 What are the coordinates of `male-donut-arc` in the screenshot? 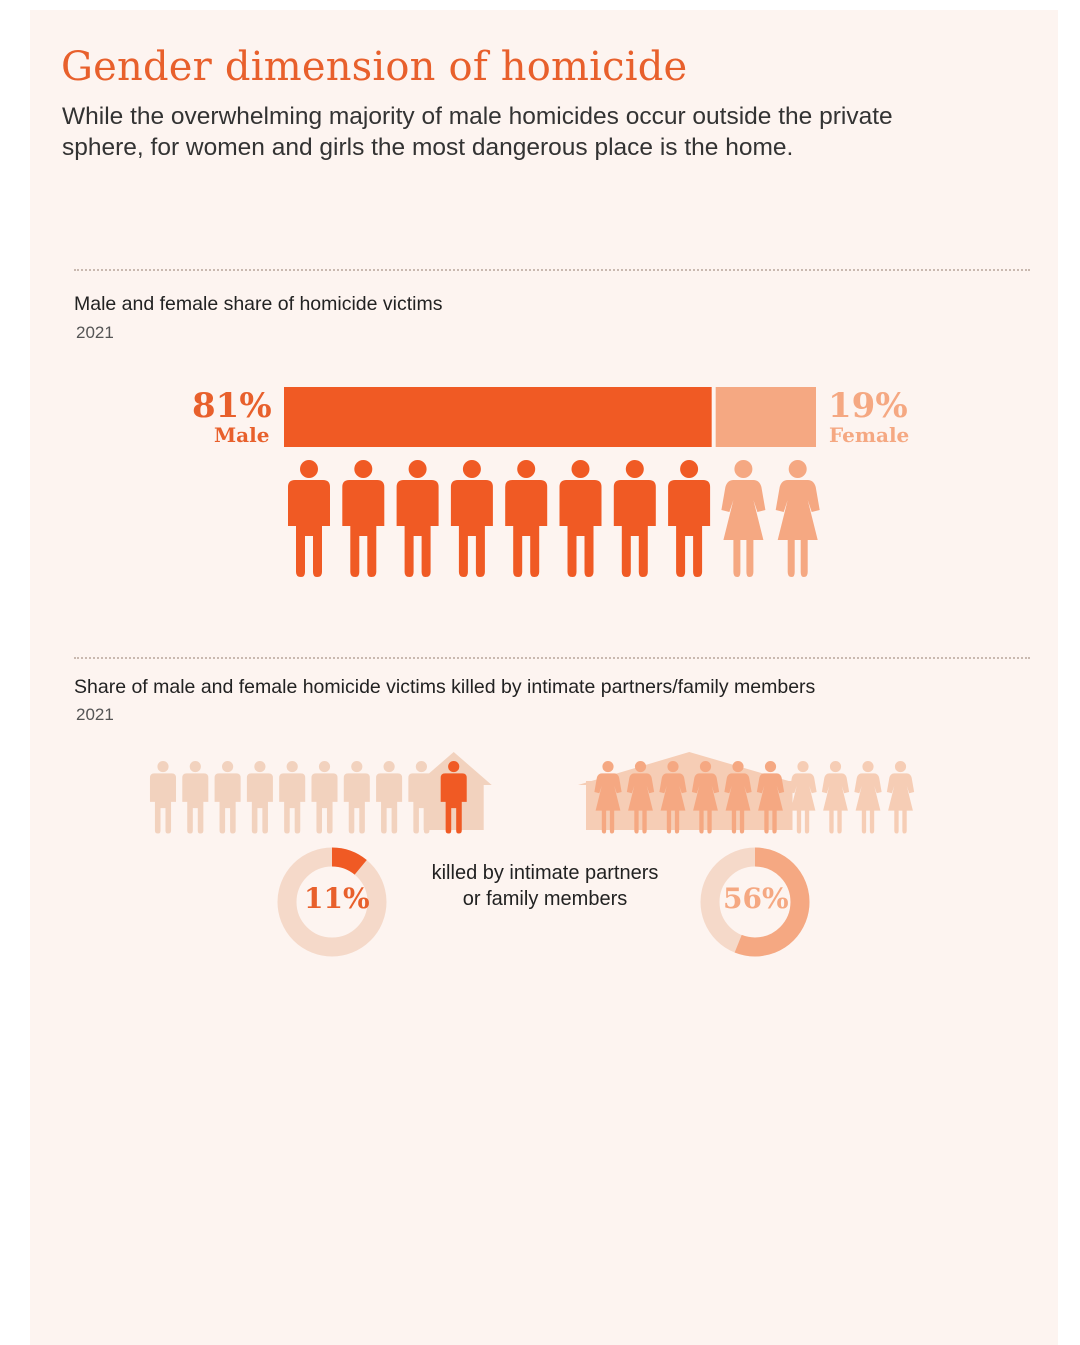 It's located at (332, 902).